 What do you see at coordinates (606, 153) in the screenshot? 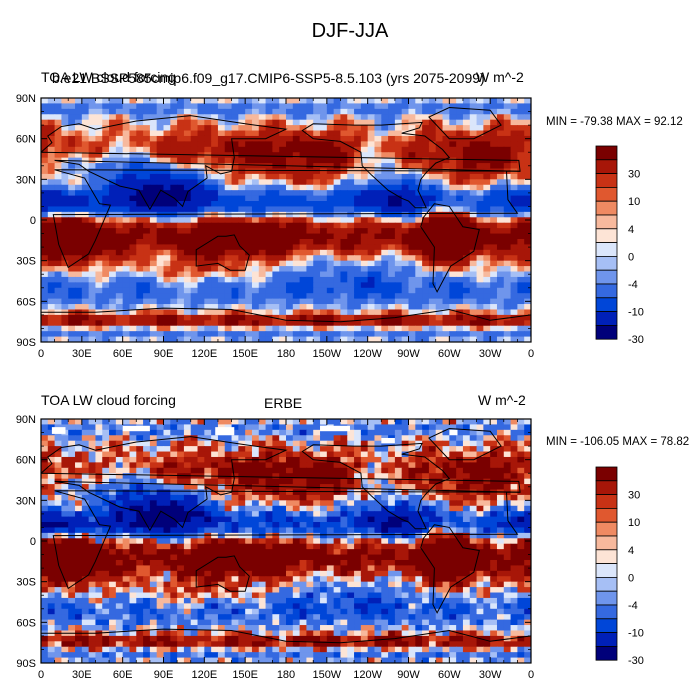
I see `colorbar-swatch` at bounding box center [606, 153].